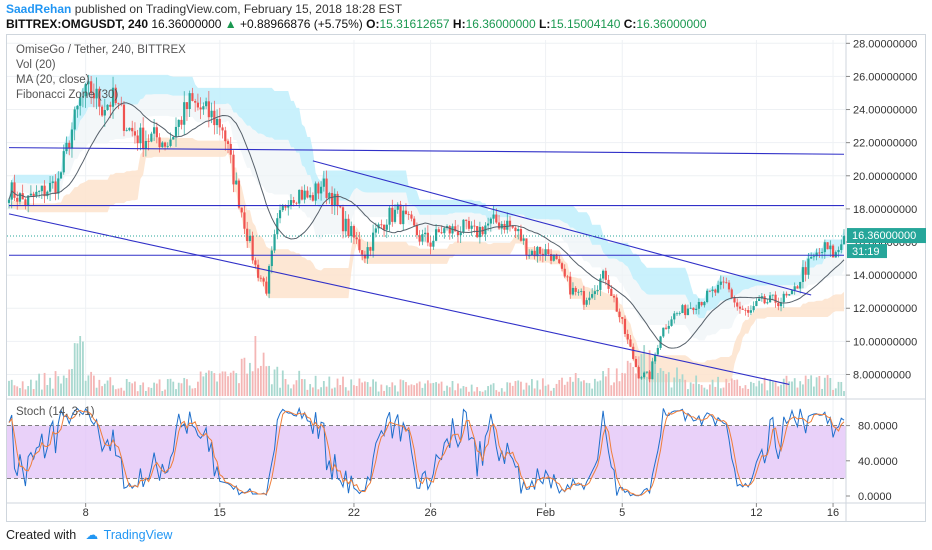  What do you see at coordinates (885, 210) in the screenshot?
I see `price-tick-label: 18.00000000` at bounding box center [885, 210].